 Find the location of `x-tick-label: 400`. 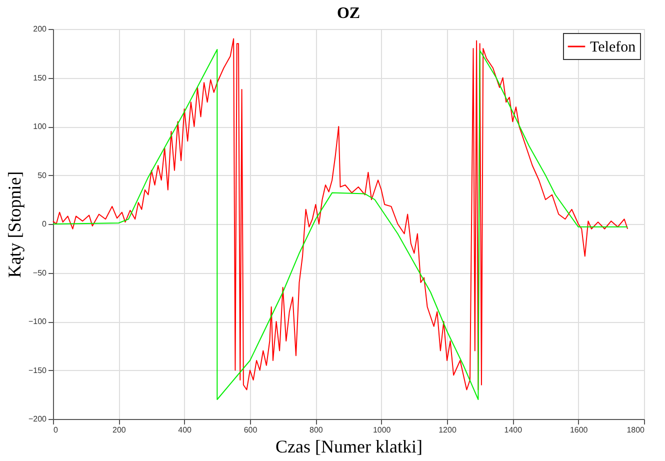

x-tick-label: 400 is located at coordinates (185, 430).